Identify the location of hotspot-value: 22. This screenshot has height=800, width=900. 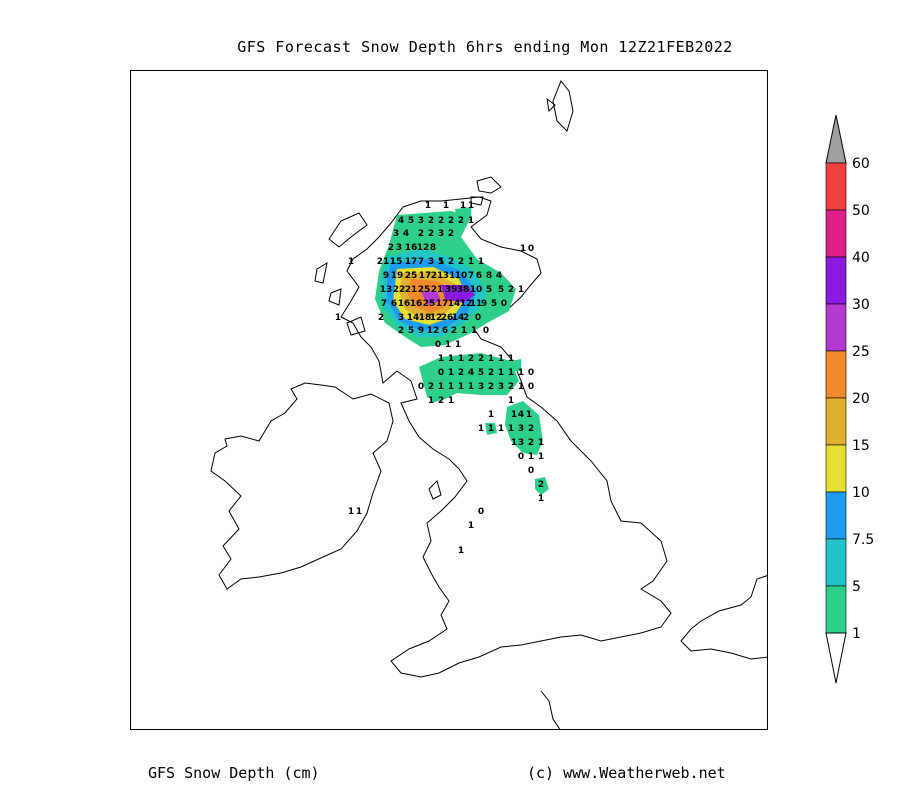
(399, 290).